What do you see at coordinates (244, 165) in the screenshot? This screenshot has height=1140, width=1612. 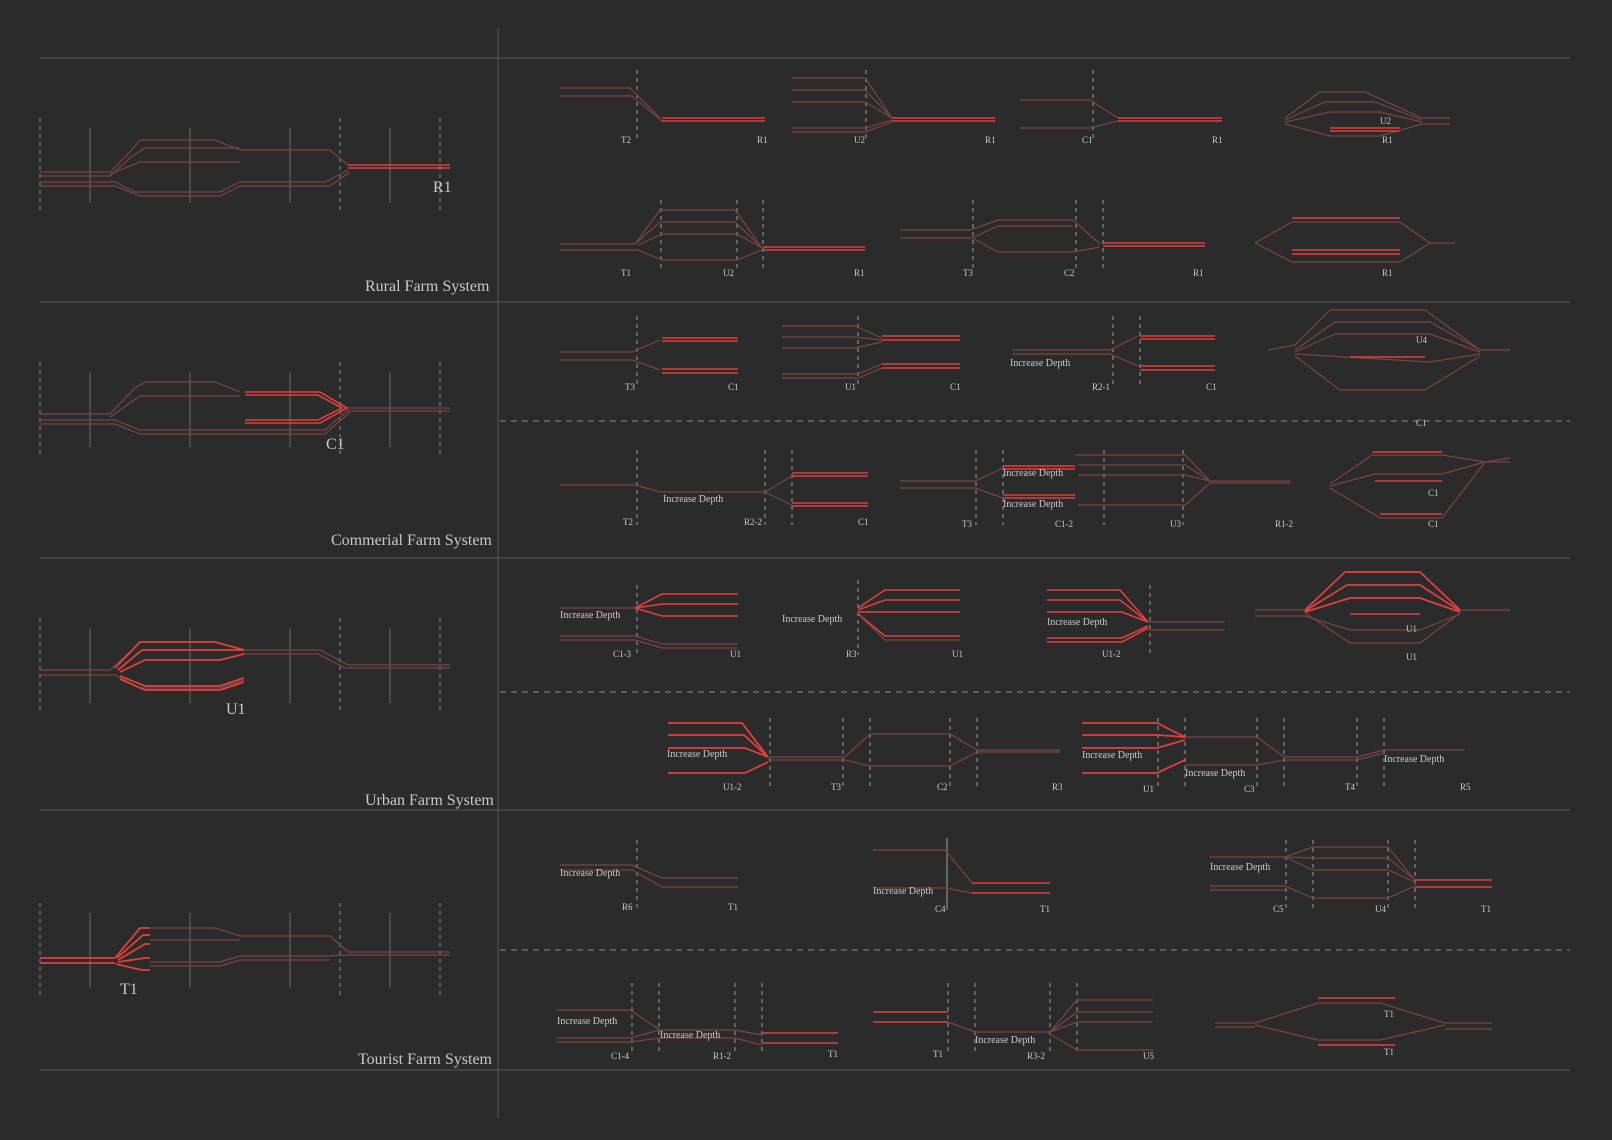 I see `main-diagram-rural` at bounding box center [244, 165].